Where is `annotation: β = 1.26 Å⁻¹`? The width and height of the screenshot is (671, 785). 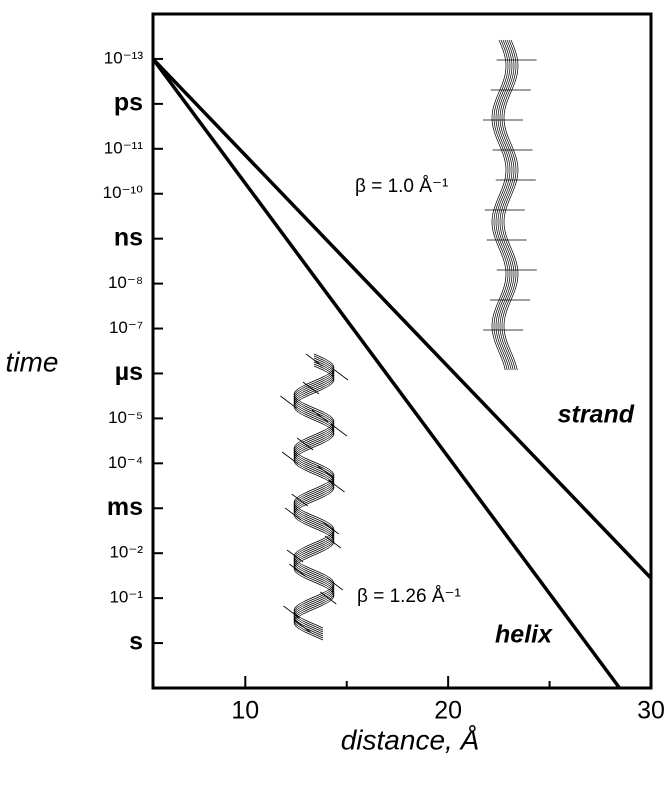
annotation: β = 1.26 Å⁻¹ is located at coordinates (409, 596).